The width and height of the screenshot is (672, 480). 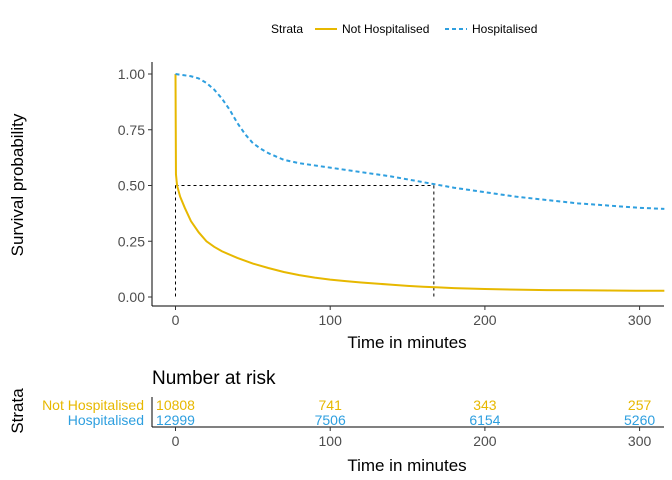 I want to click on x-axis-title: Time in minutes, so click(x=406, y=342).